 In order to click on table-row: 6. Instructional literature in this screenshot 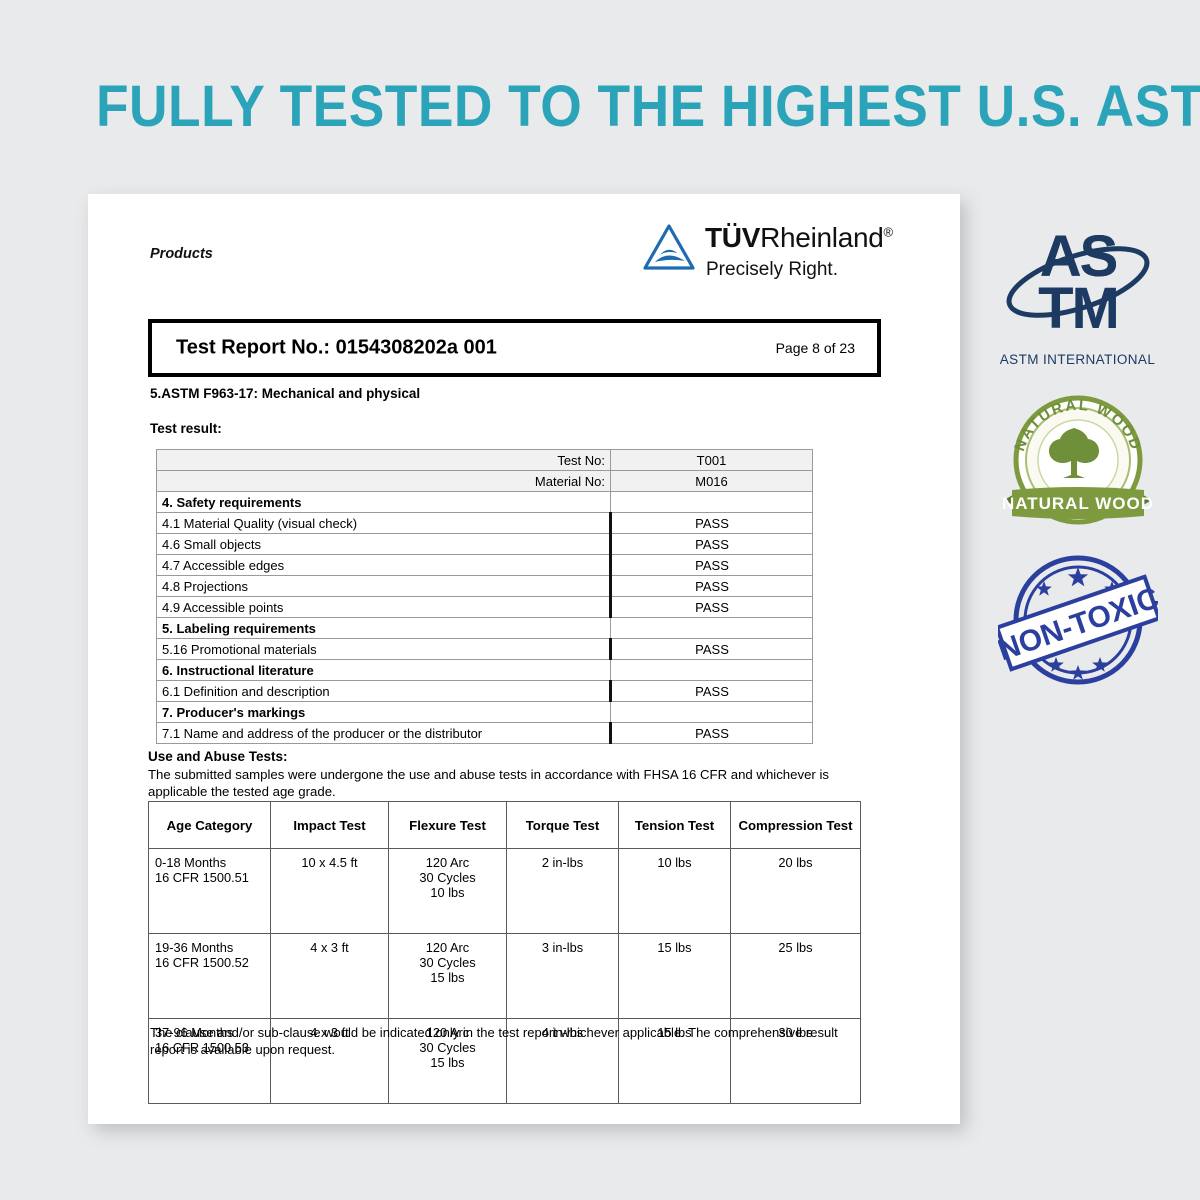, I will do `click(484, 670)`.